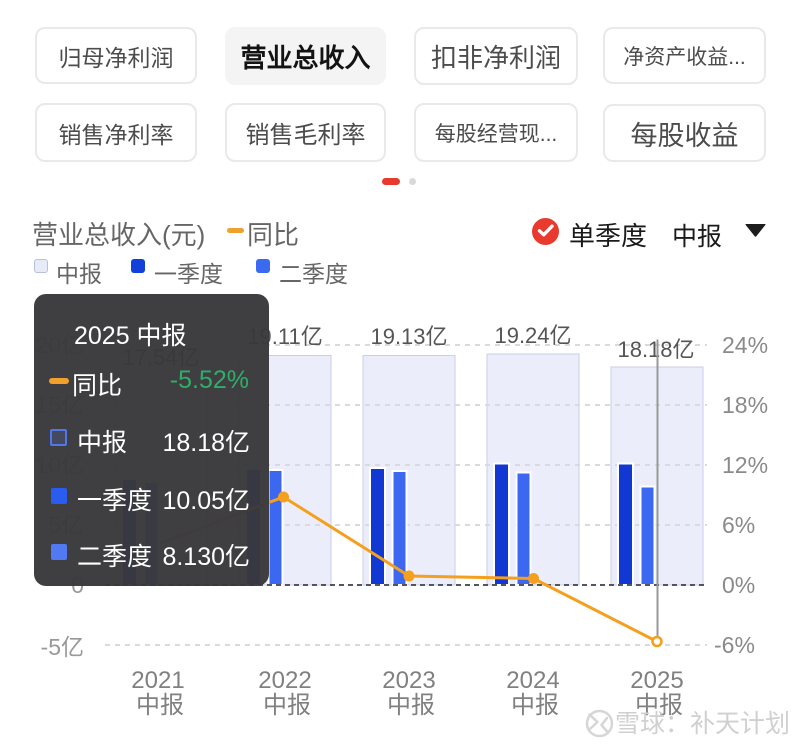  Describe the element at coordinates (655, 349) in the screenshot. I see `svg-text: 18.18亿` at that location.